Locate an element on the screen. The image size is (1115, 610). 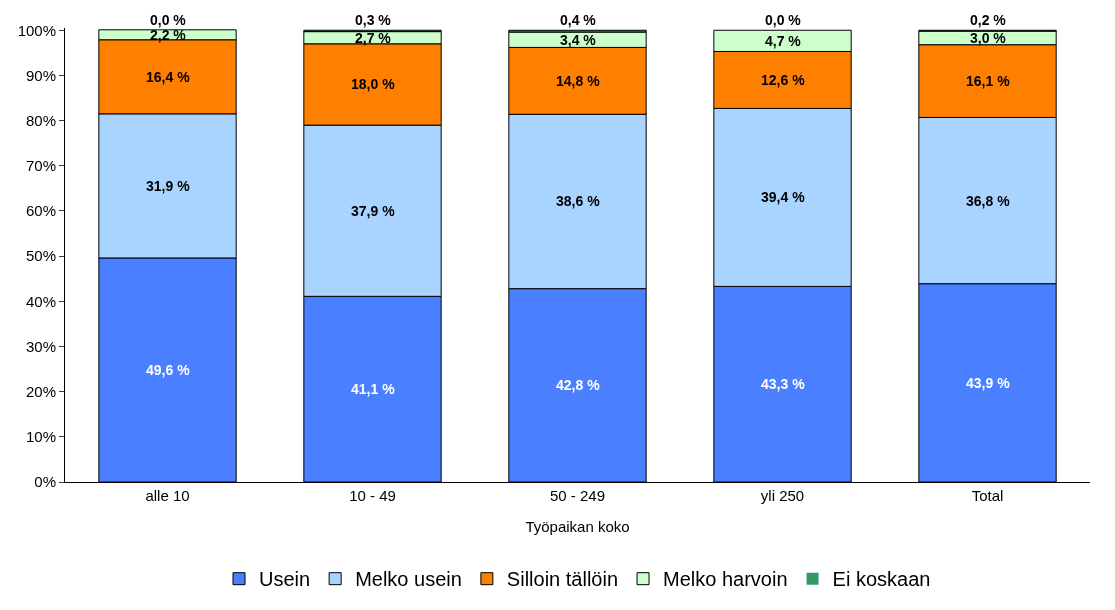
y-tick-label: 70% is located at coordinates (40, 166).